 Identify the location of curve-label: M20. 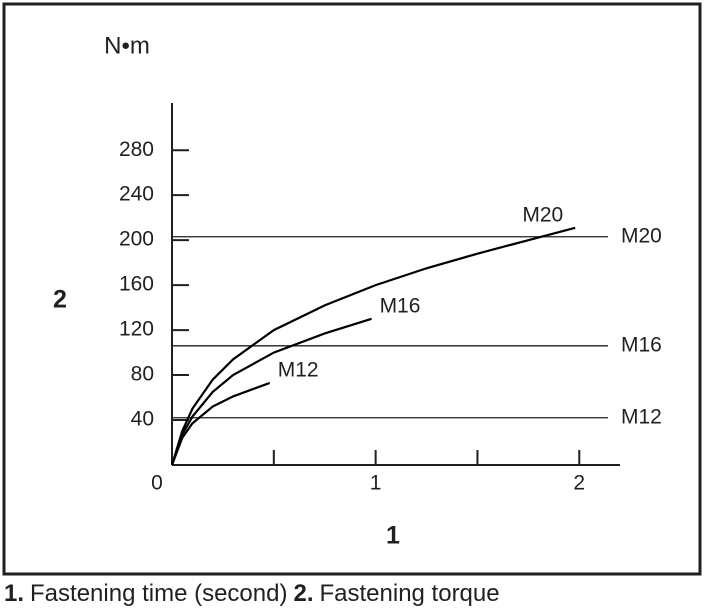
(542, 214).